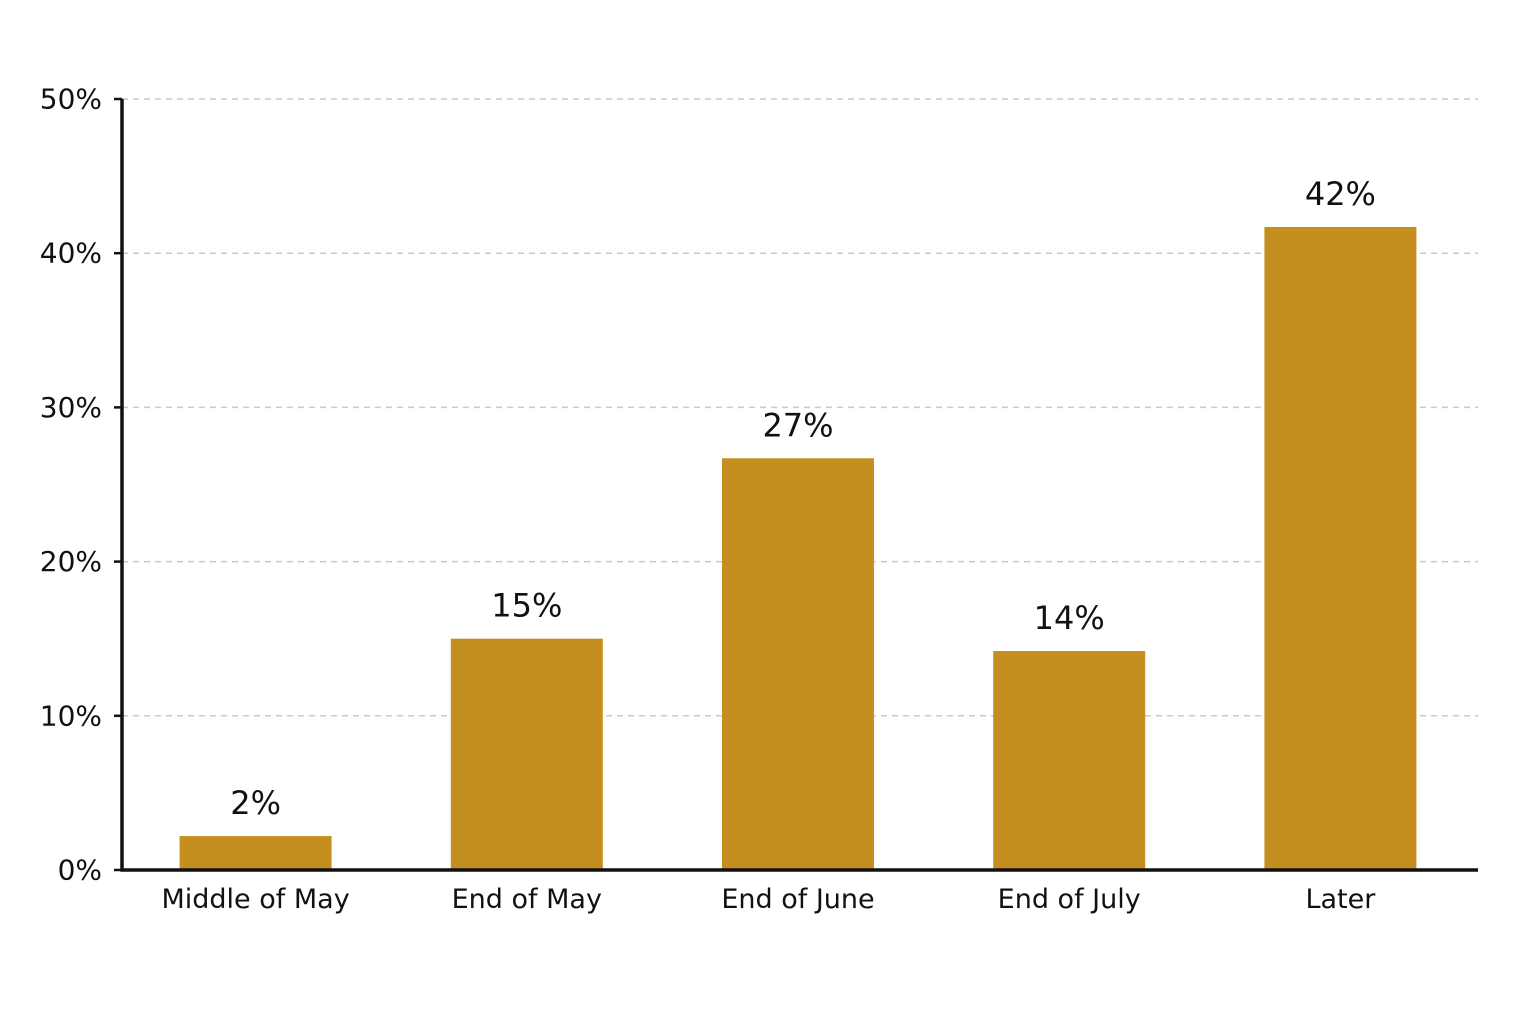 This screenshot has width=1536, height=1024. What do you see at coordinates (71, 99) in the screenshot?
I see `y-tick-label: 50%` at bounding box center [71, 99].